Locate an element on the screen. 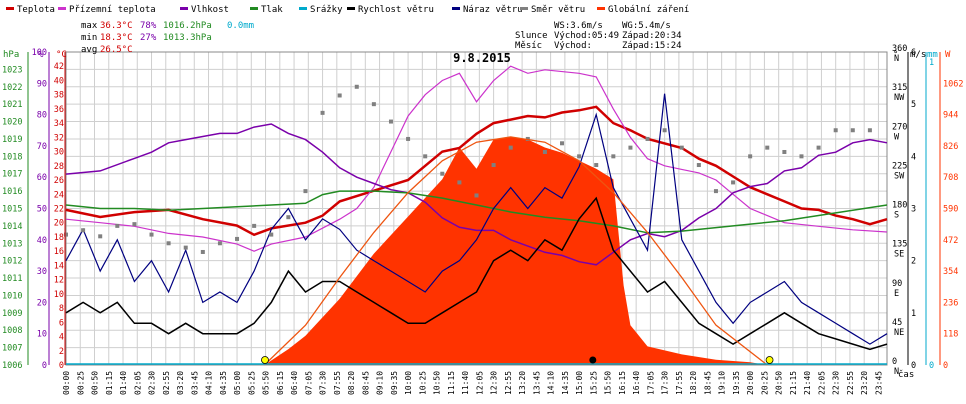 This screenshot has width=966, height=404. stats-min-hum: 27% is located at coordinates (148, 38).